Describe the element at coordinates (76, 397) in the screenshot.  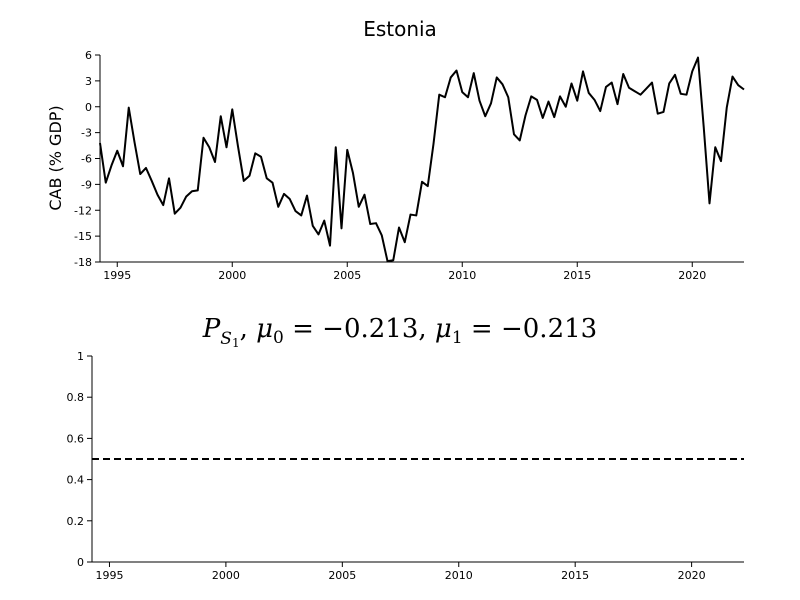
I see `y-tick-label: 0.8` at that location.